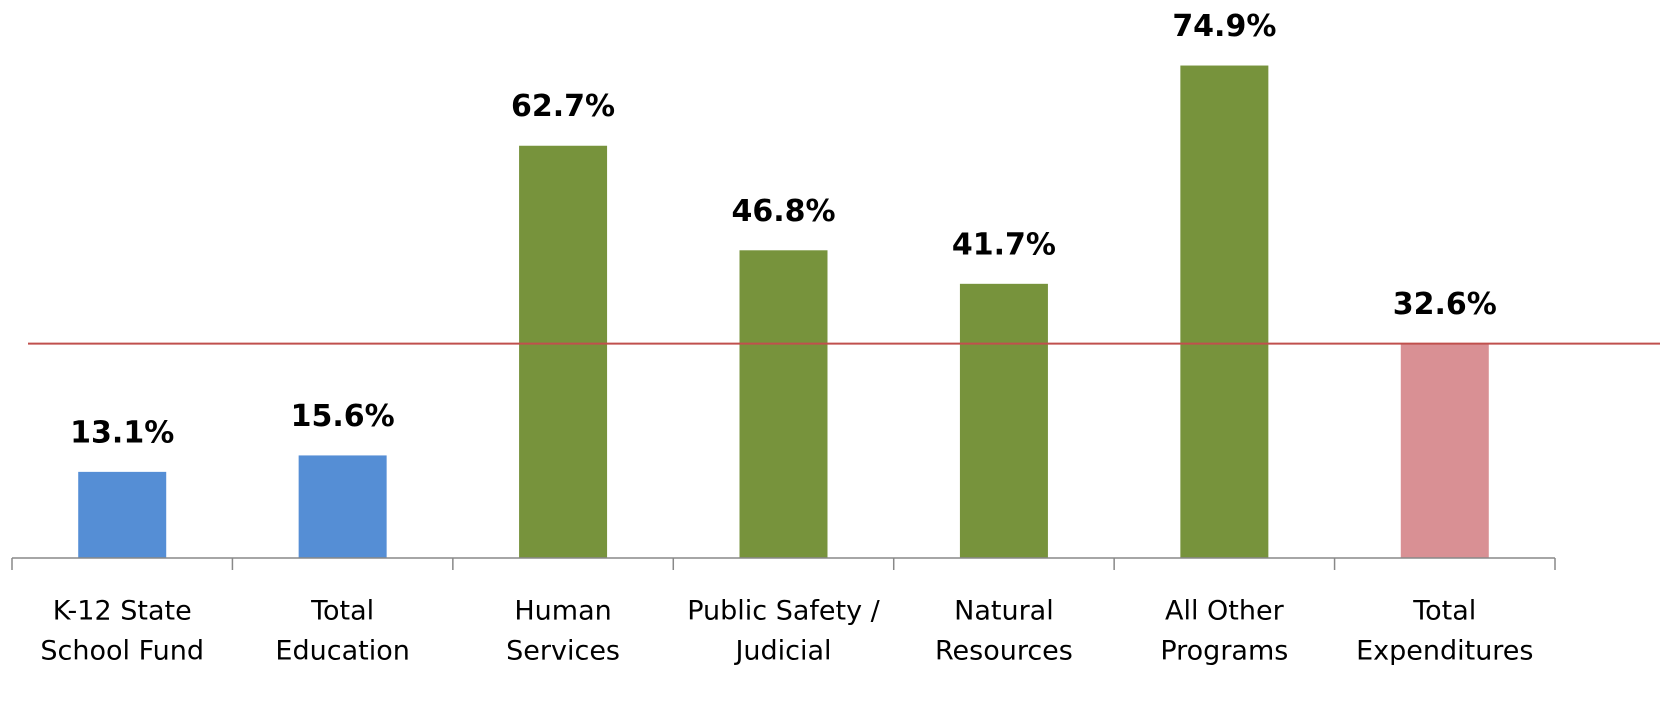 The width and height of the screenshot is (1665, 709). Describe the element at coordinates (783, 611) in the screenshot. I see `x-tick-label: Public Safety /` at that location.